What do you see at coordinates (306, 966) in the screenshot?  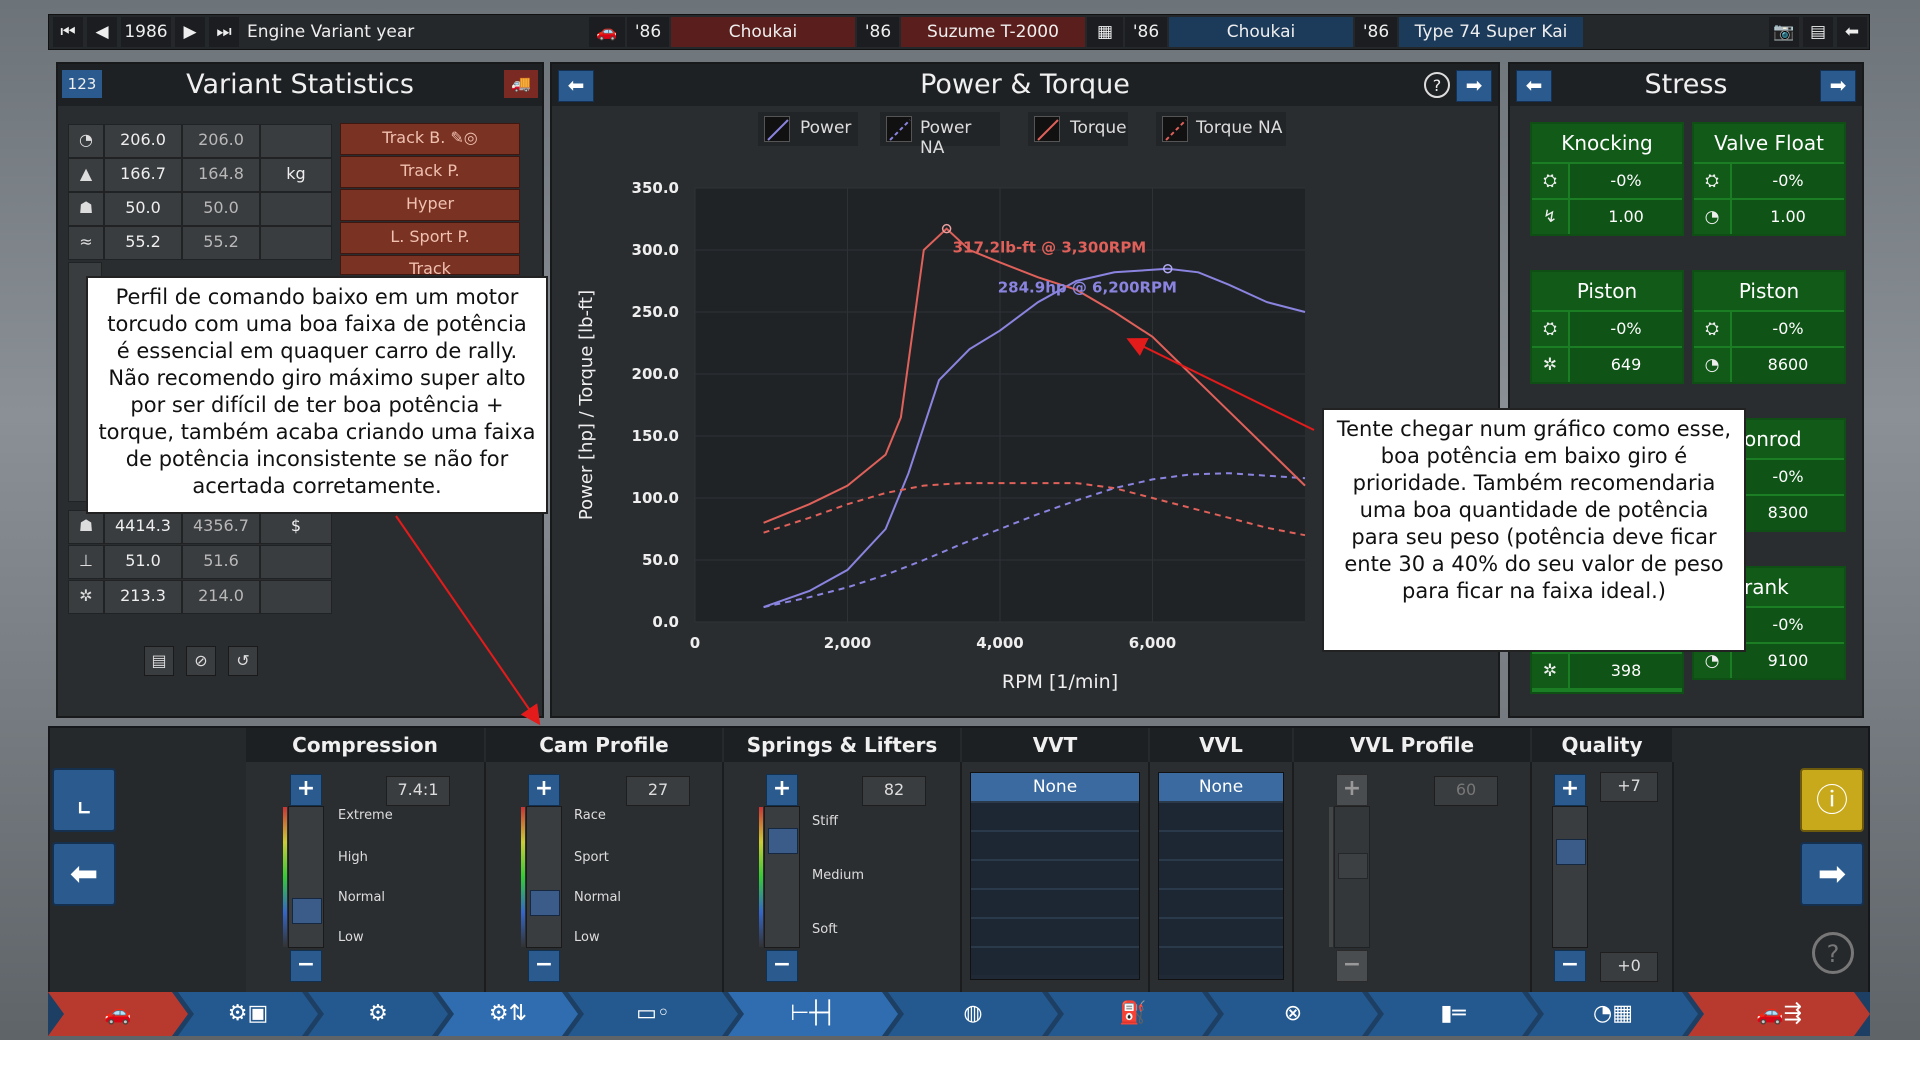 I see `compression-minus-button: −` at bounding box center [306, 966].